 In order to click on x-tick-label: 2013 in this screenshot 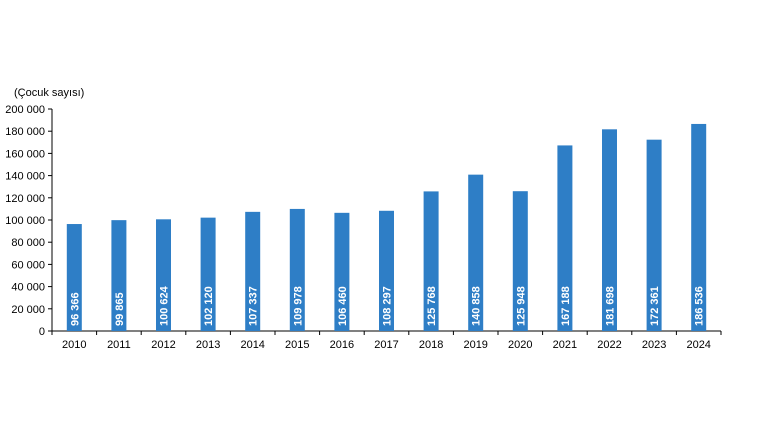, I will do `click(208, 345)`.